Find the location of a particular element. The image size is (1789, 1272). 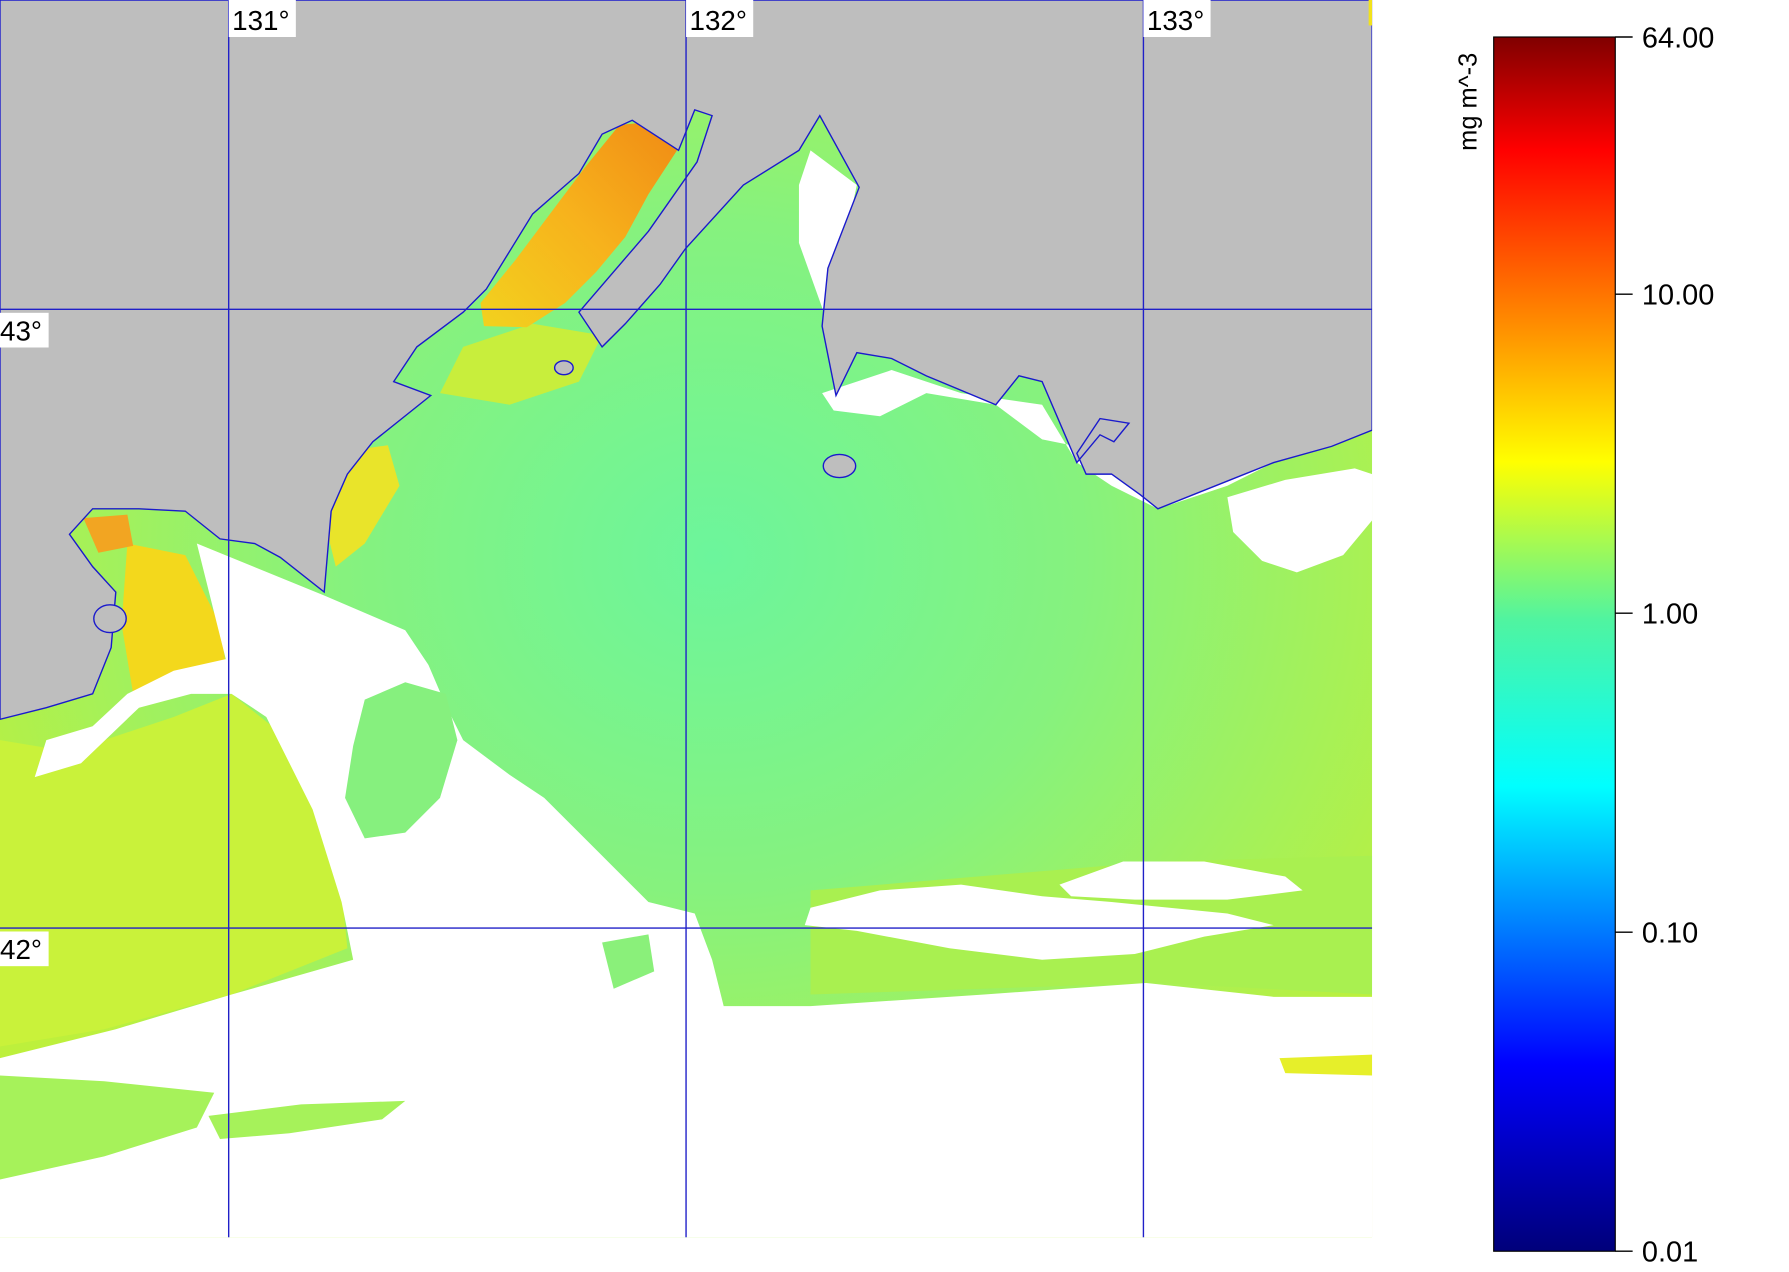

lat-label: 42° is located at coordinates (21, 949).